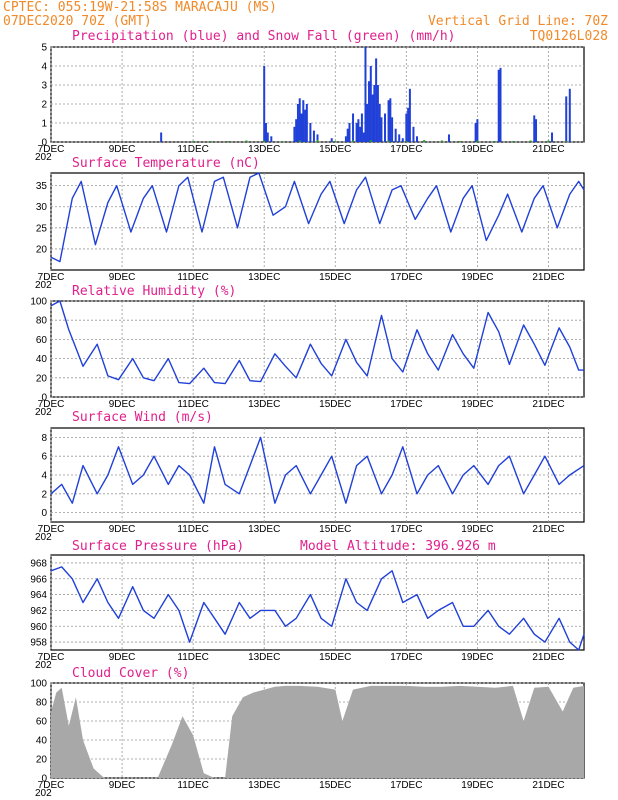 Image resolution: width=618 pixels, height=800 pixels. I want to click on pressure-xtick-label: 17DEC, so click(406, 657).